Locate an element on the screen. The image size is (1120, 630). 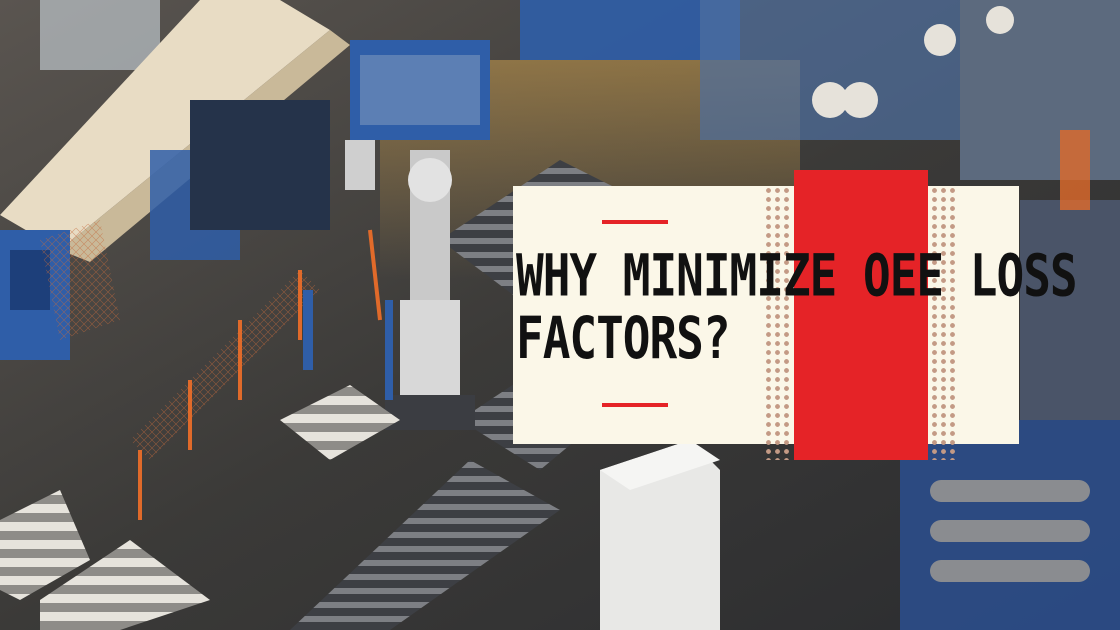
dot-pattern-right is located at coordinates (944, 323).